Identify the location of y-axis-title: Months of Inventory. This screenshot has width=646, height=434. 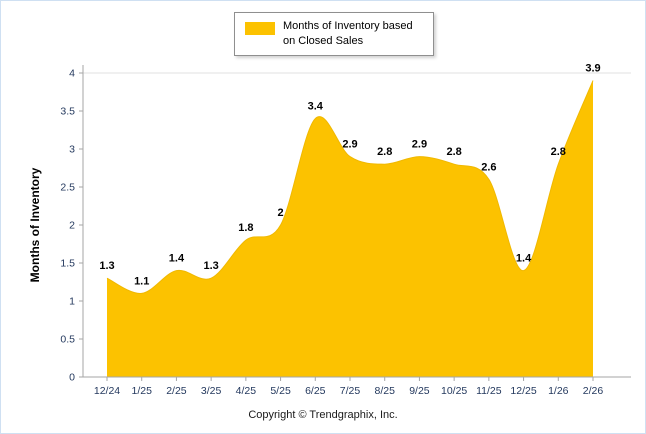
(35, 224).